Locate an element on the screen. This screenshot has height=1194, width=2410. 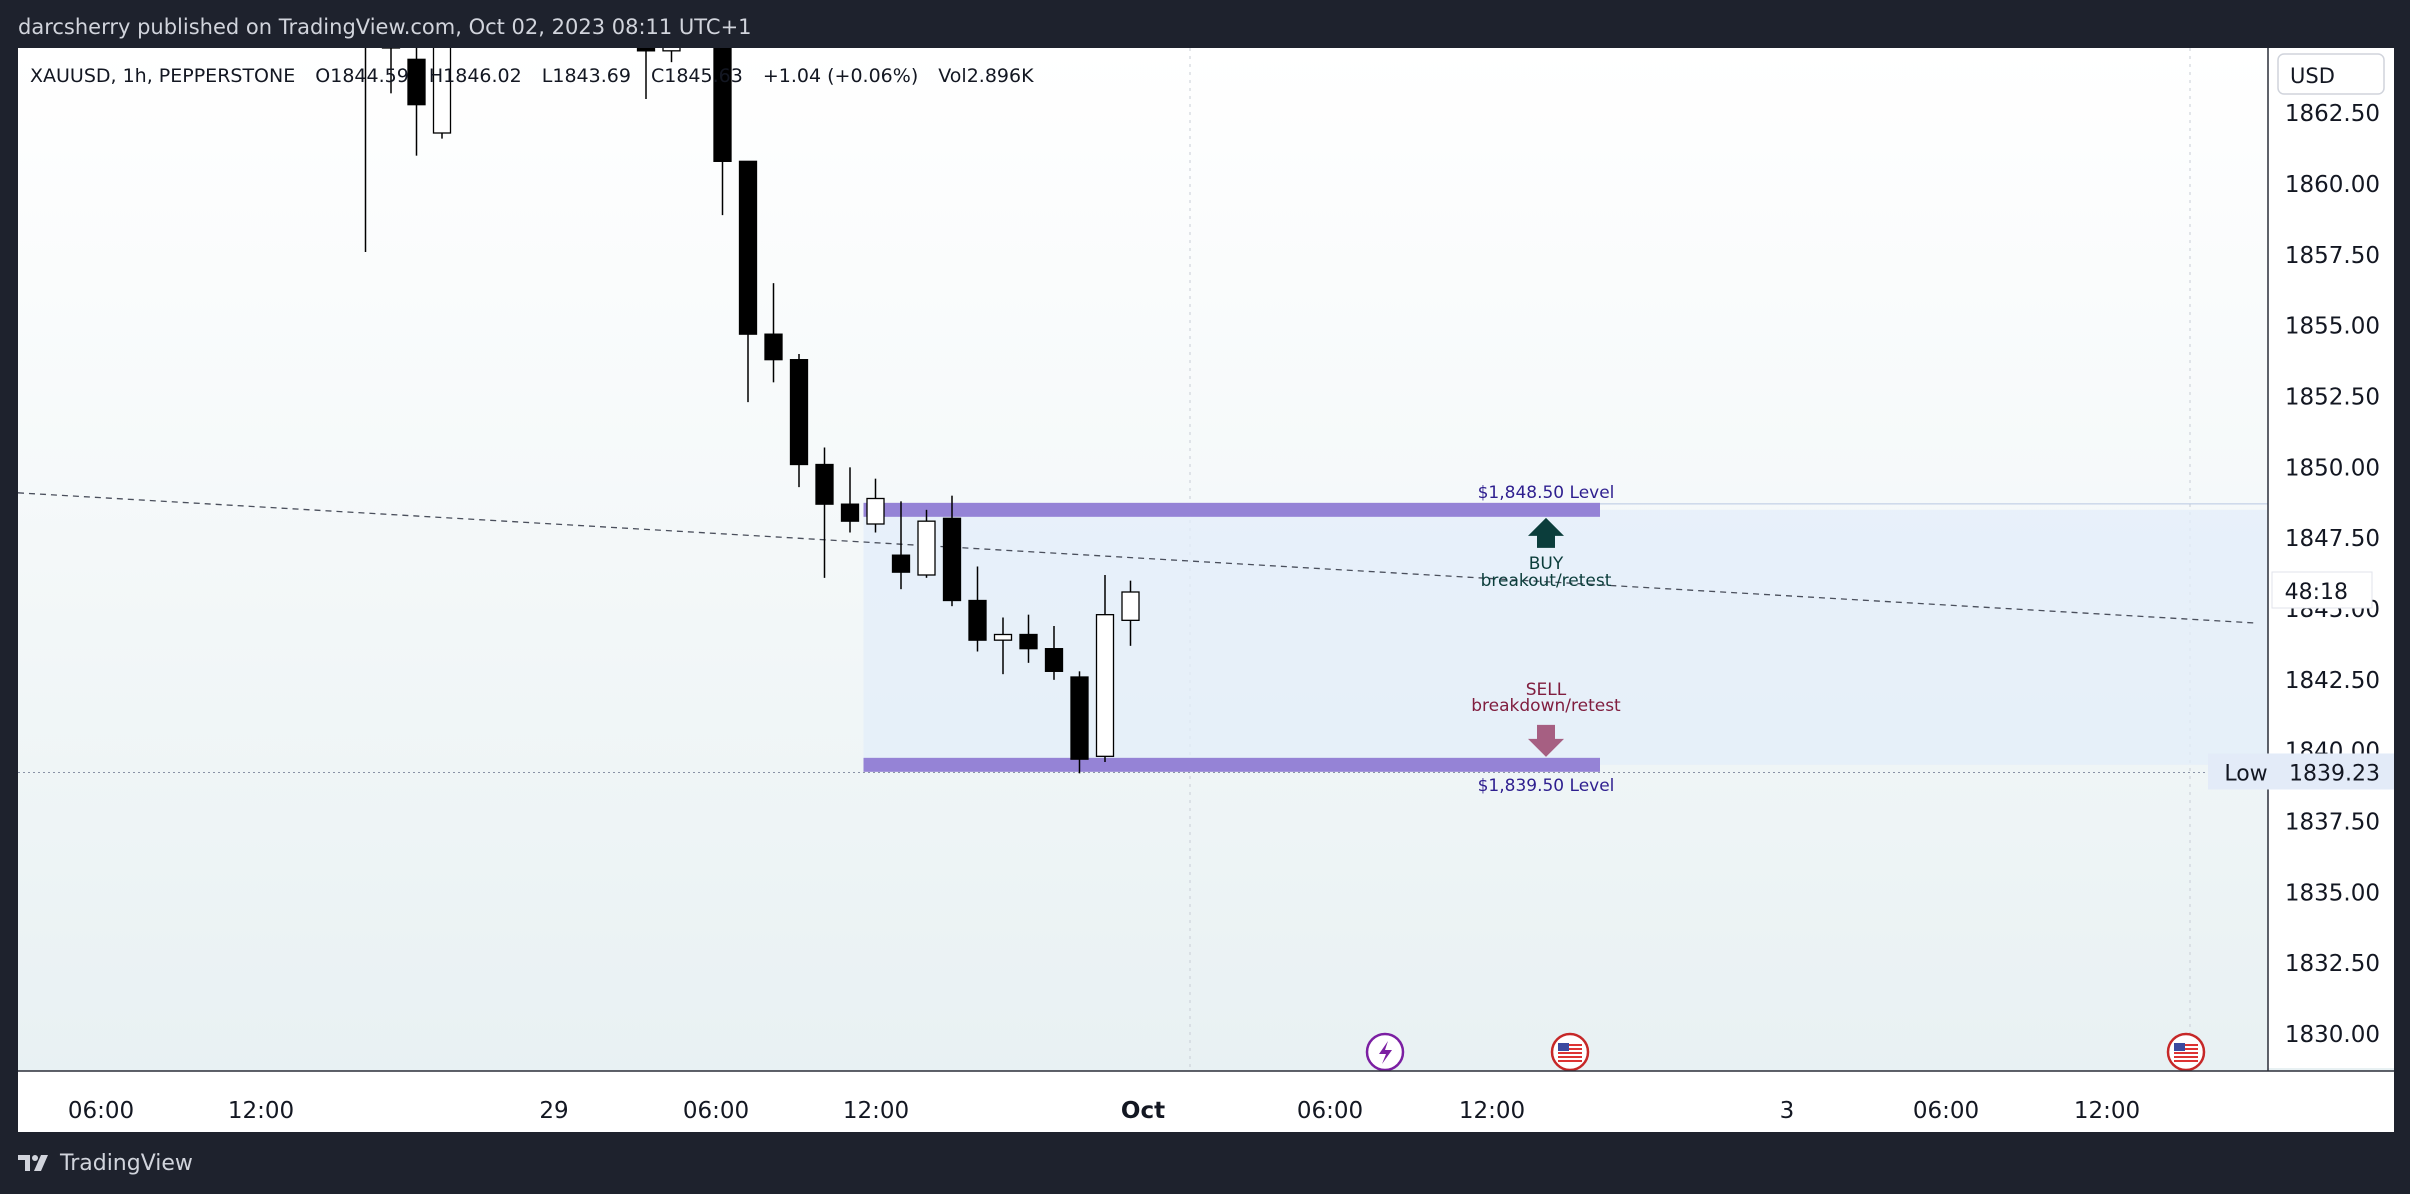
dividend-event-icon is located at coordinates (1385, 1052).